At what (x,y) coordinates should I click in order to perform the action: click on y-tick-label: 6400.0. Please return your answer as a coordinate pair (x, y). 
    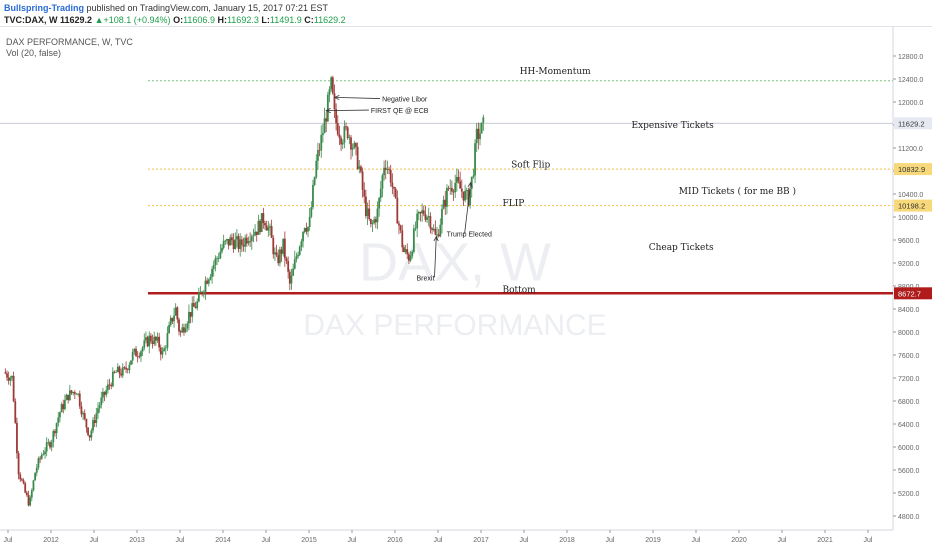
    Looking at the image, I should click on (909, 425).